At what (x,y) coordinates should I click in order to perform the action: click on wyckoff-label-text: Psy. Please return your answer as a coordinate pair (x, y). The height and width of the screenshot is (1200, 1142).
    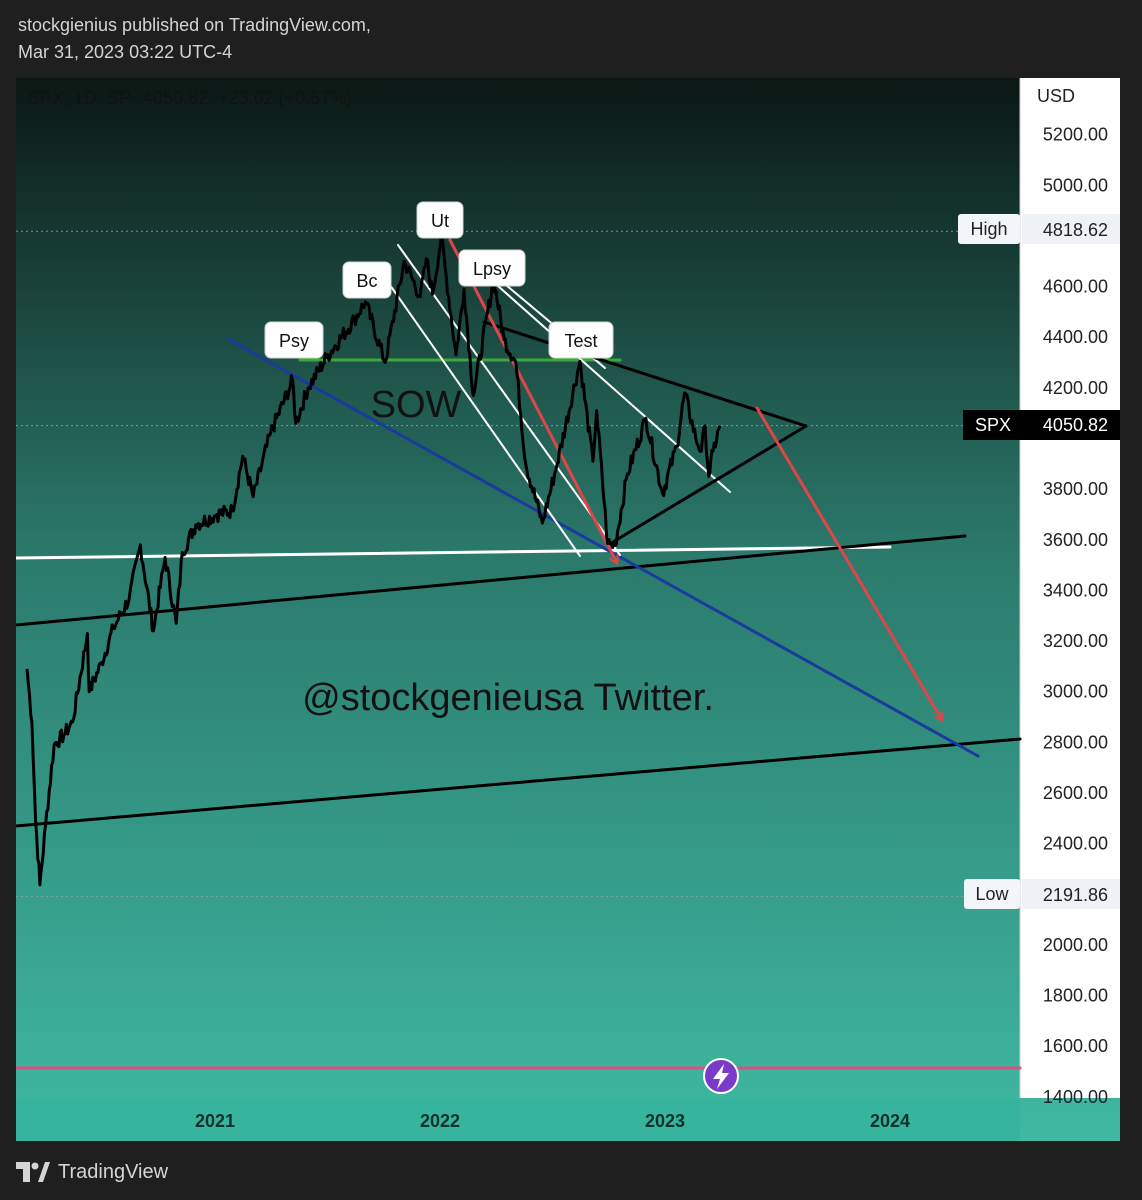
    Looking at the image, I should click on (294, 341).